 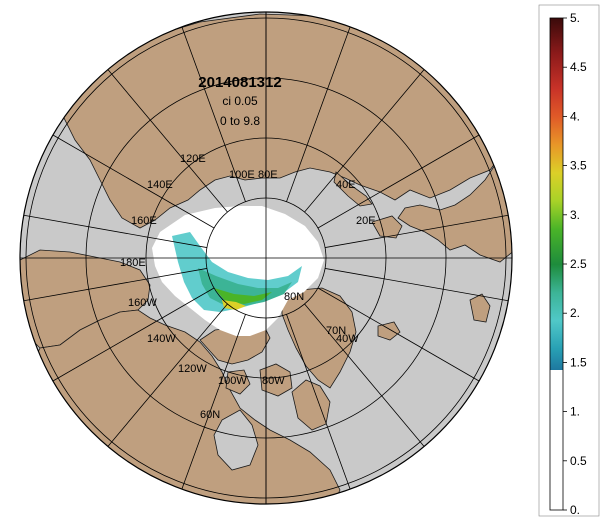 I want to click on ice-thickness-high, so click(x=243, y=296).